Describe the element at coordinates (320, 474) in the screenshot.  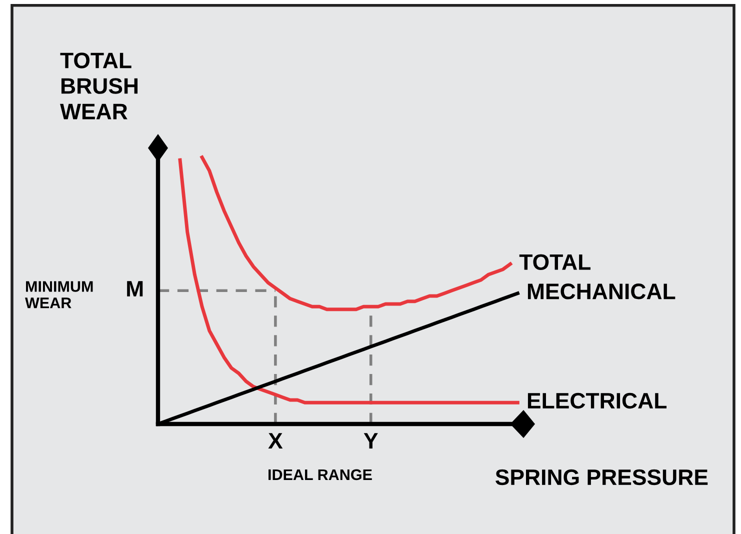
I see `text: IDEAL RANGE` at that location.